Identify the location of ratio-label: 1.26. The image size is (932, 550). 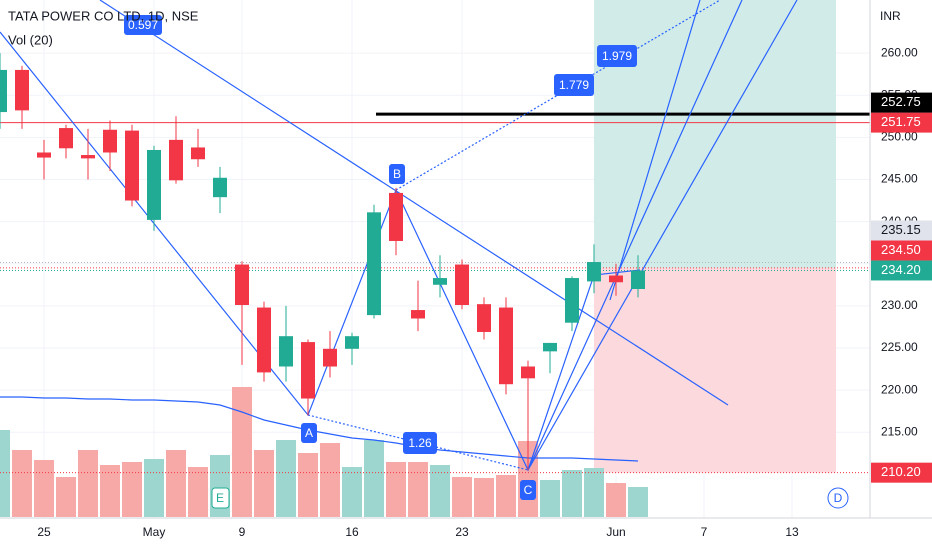
(420, 443).